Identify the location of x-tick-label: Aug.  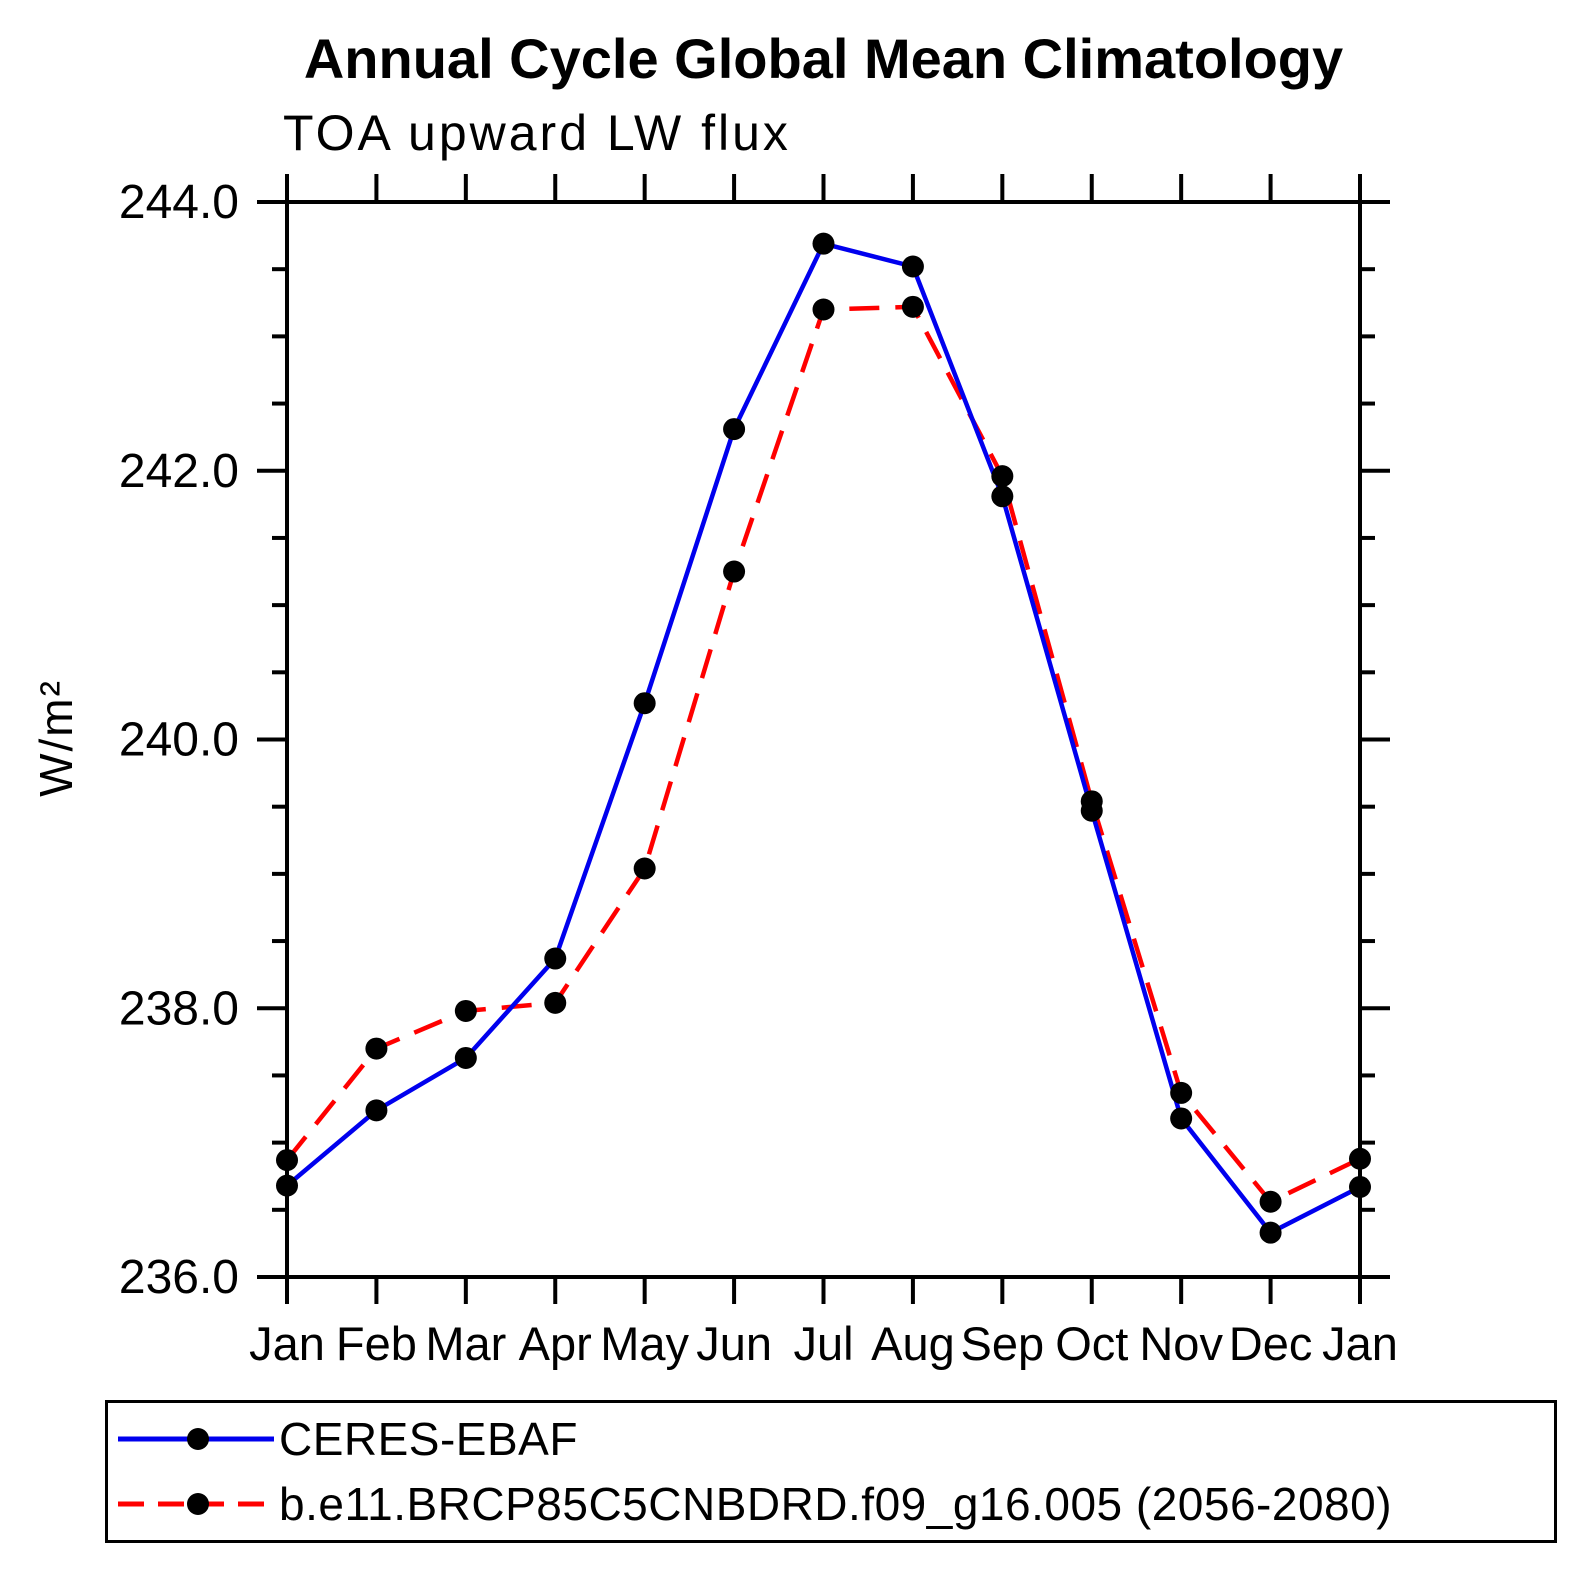
(913, 1343).